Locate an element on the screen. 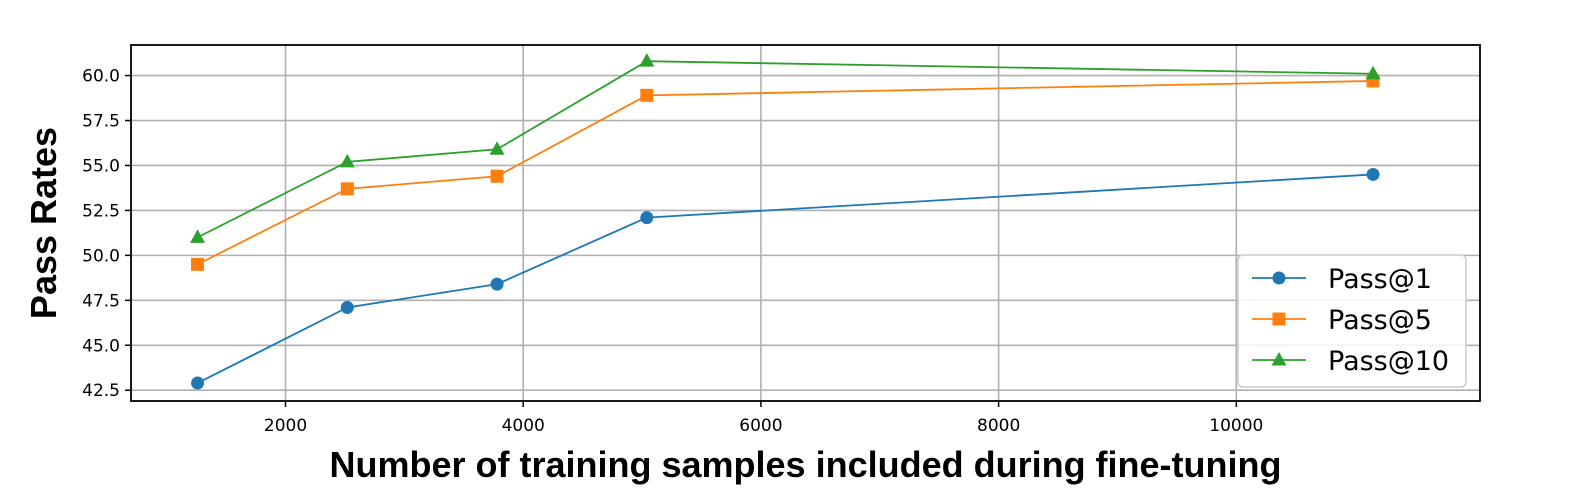  x-tick-label: 6000 is located at coordinates (760, 426).